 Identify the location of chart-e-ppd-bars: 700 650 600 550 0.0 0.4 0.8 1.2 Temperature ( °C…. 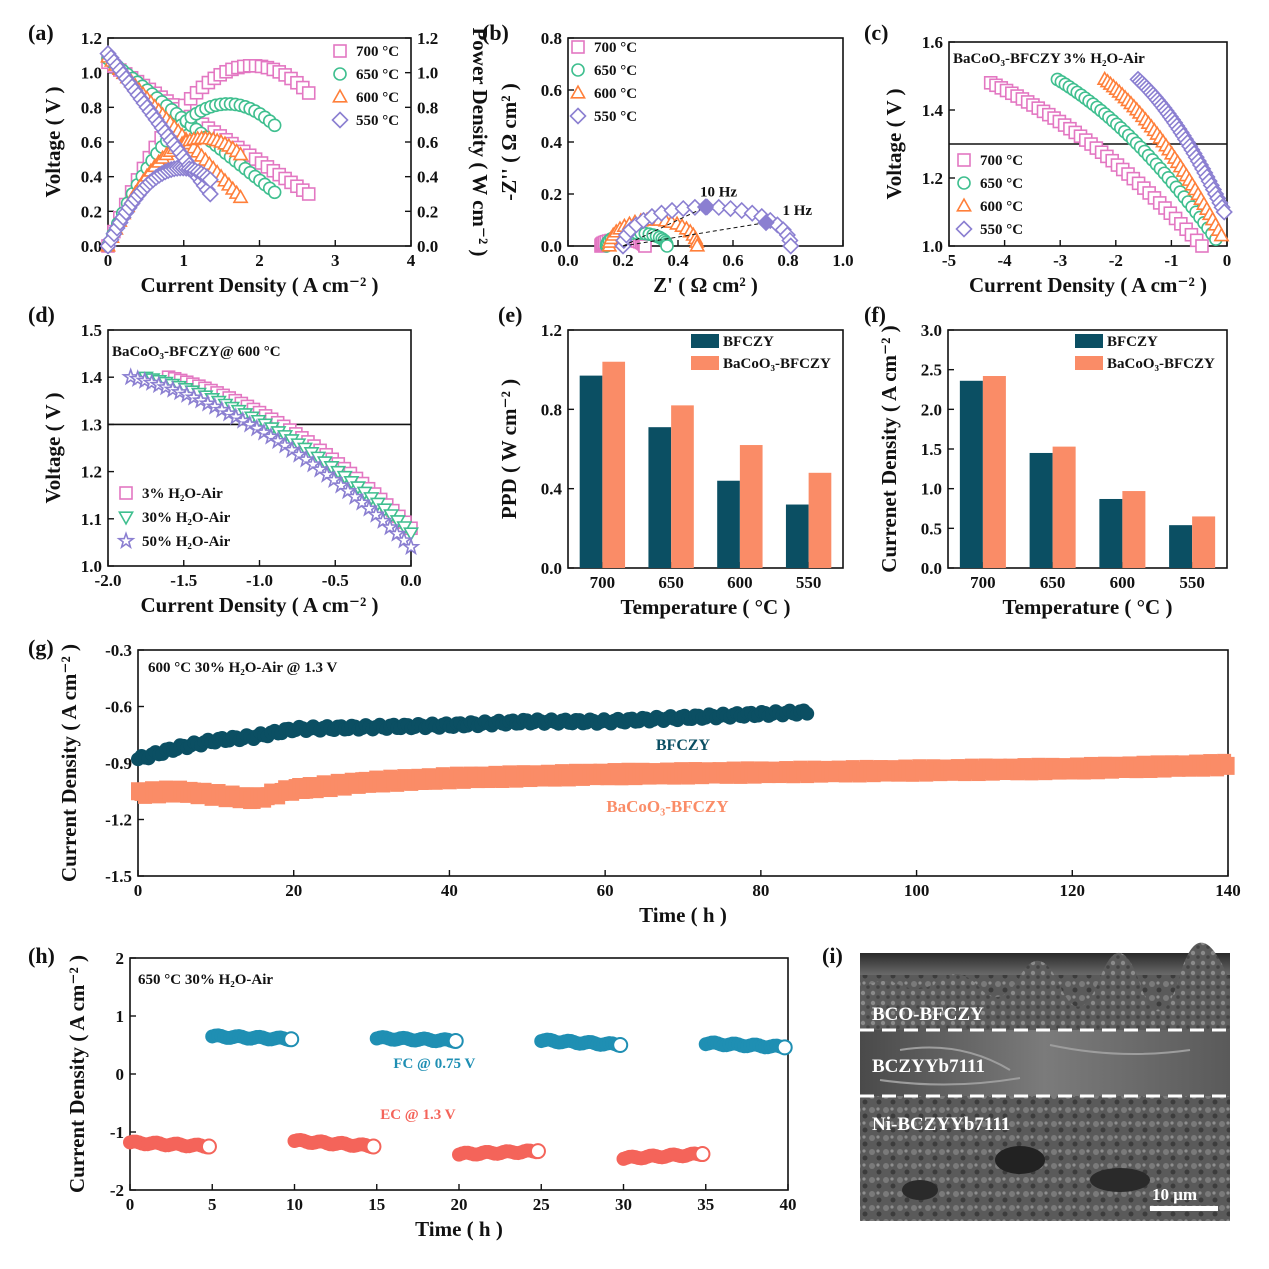
(670, 470).